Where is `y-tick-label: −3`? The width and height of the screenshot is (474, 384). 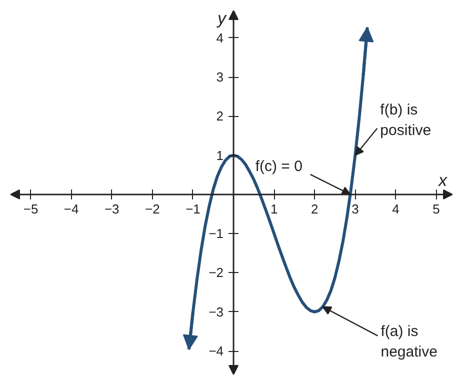
y-tick-label: −3 is located at coordinates (216, 312).